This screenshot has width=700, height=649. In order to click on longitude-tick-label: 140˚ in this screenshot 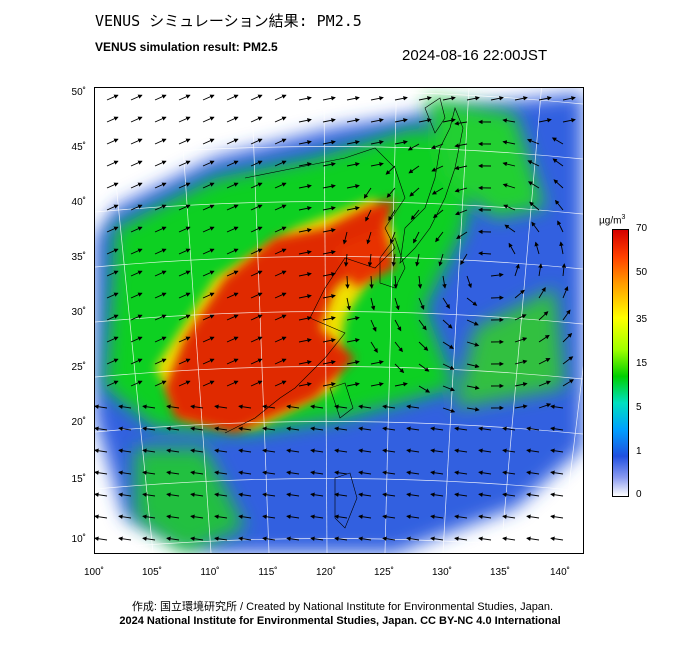, I will do `click(559, 572)`.